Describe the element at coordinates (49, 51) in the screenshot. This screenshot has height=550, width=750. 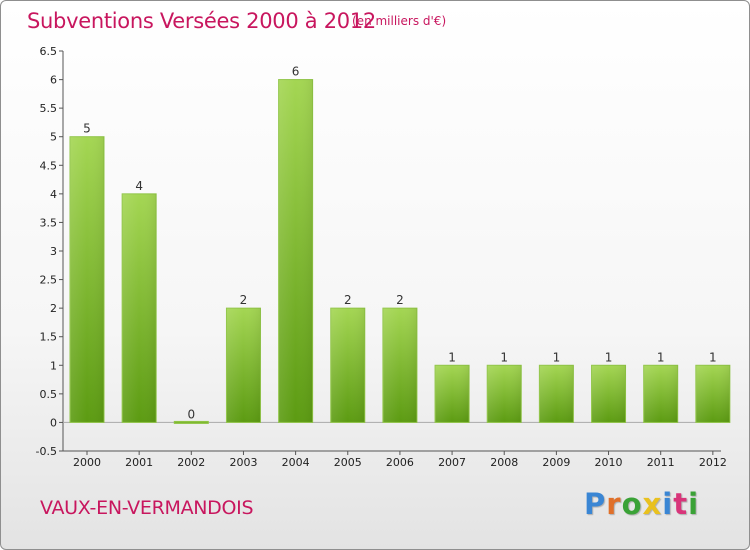
I see `y-tick-label: 6.5` at that location.